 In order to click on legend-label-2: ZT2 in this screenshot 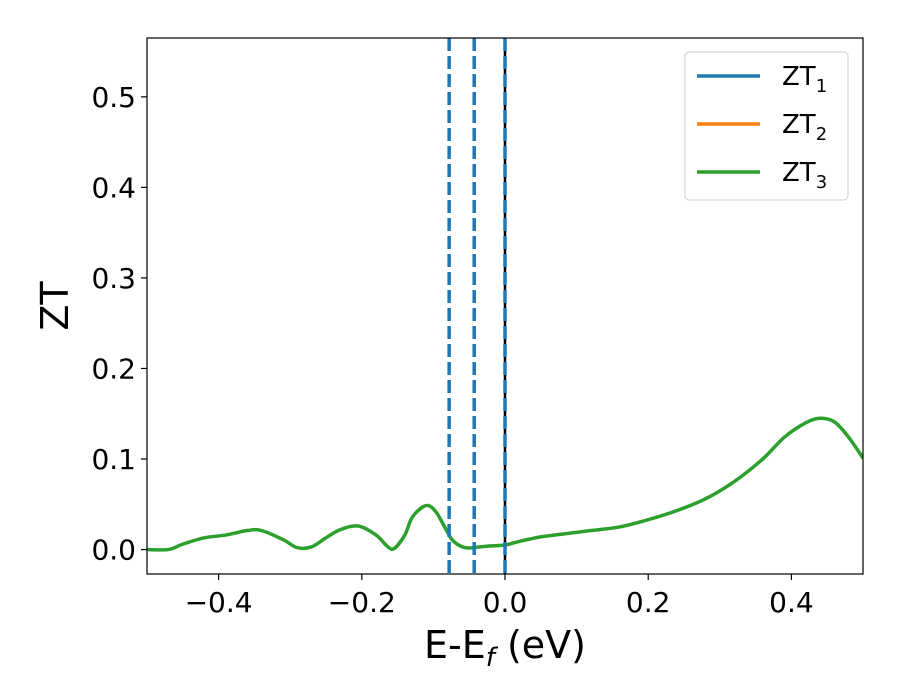, I will do `click(804, 127)`.